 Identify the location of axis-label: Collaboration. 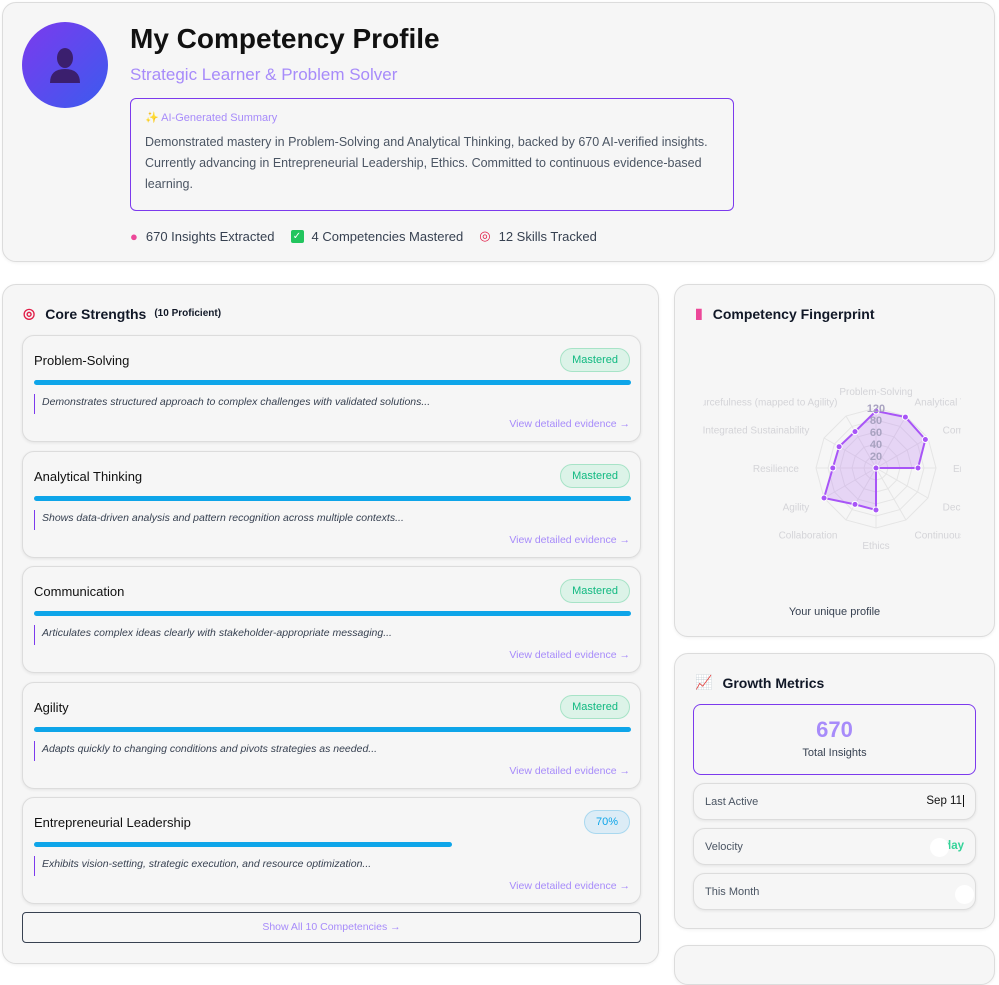
(808, 536).